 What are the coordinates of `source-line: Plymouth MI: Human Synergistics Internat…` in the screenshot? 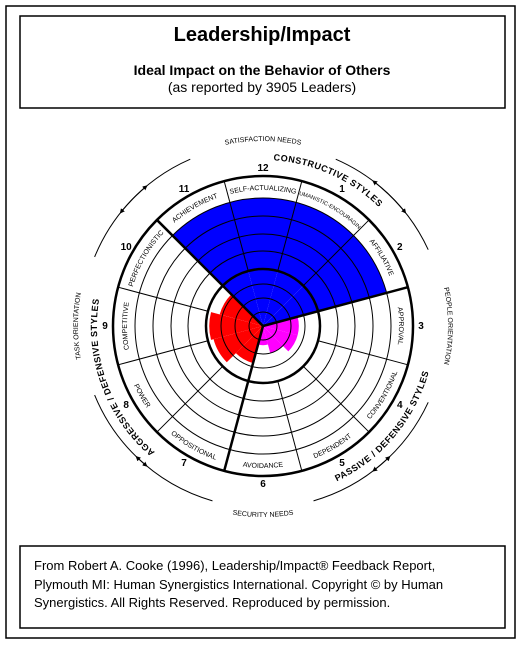 It's located at (238, 584).